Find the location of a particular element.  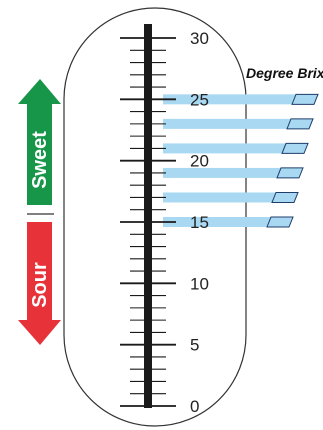

scale-label: 30 is located at coordinates (199, 38).